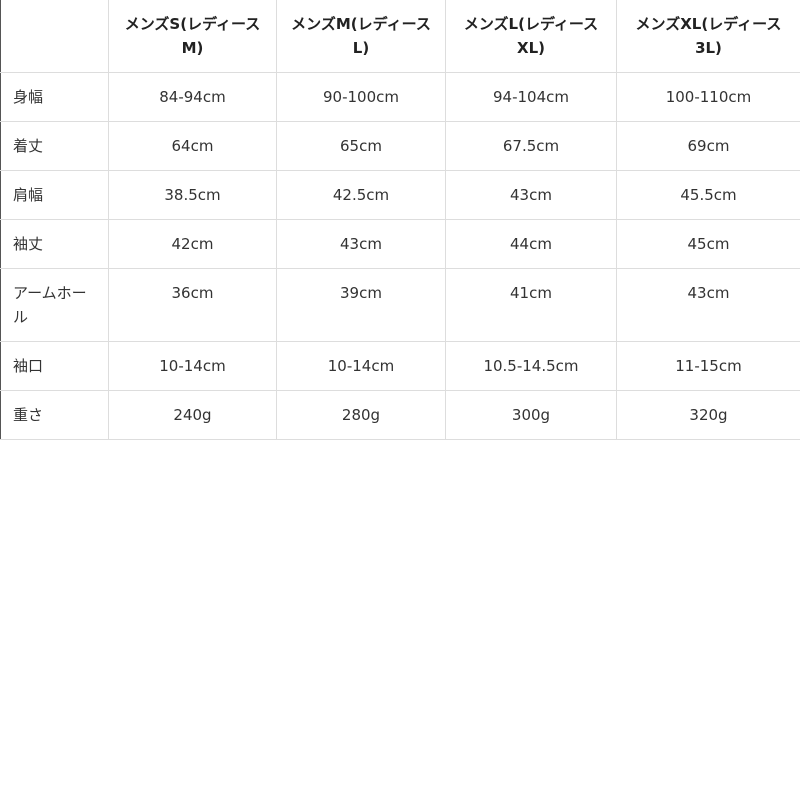 This screenshot has width=800, height=800. I want to click on corner-cell, so click(54, 36).